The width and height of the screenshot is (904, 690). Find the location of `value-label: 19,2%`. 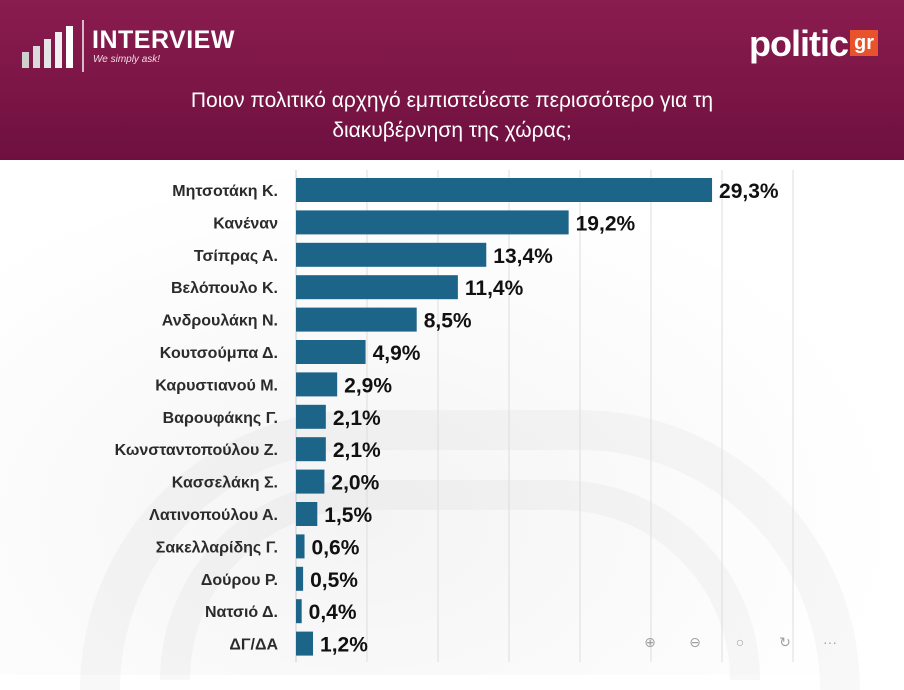

value-label: 19,2% is located at coordinates (606, 223).